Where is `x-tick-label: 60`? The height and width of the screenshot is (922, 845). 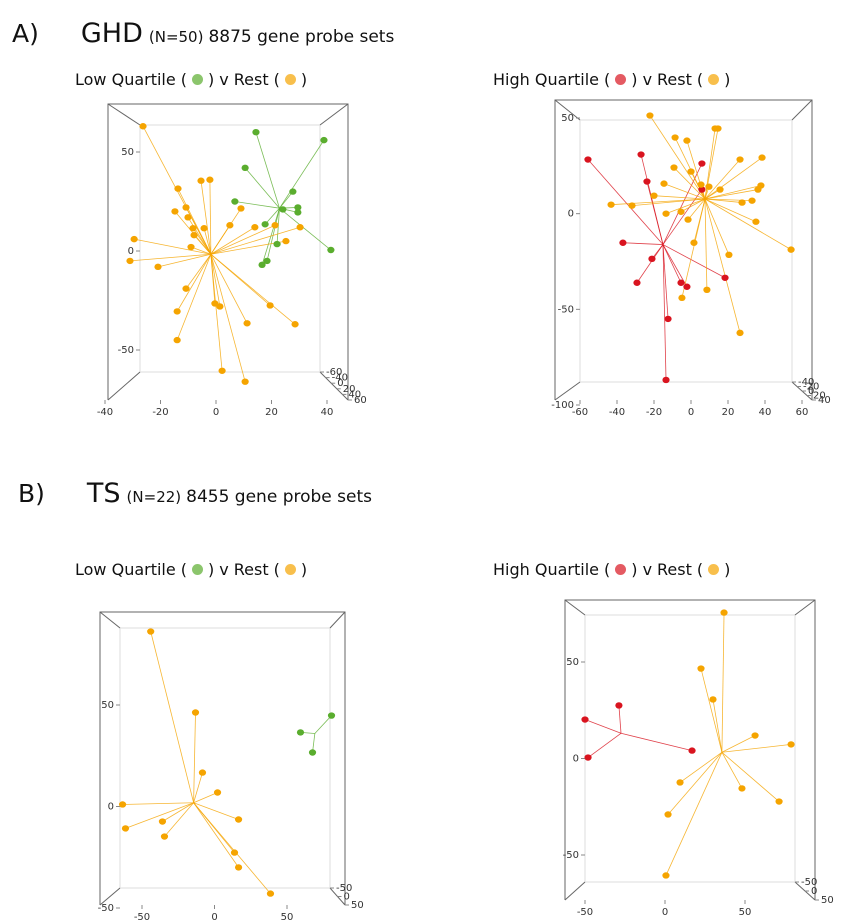
x-tick-label: 60 is located at coordinates (802, 412).